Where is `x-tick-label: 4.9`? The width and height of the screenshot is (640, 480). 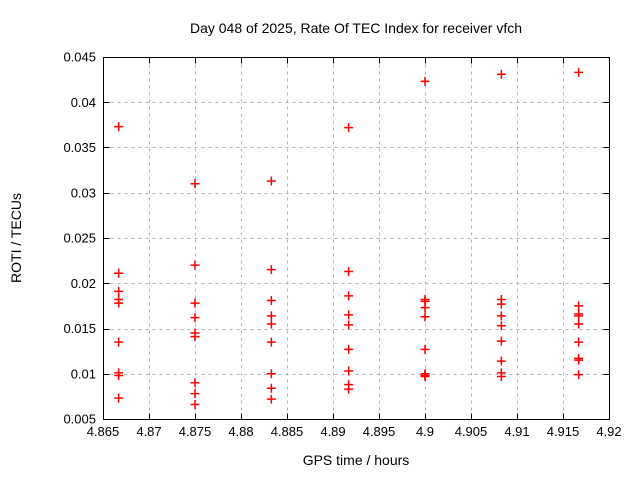
x-tick-label: 4.9 is located at coordinates (425, 431).